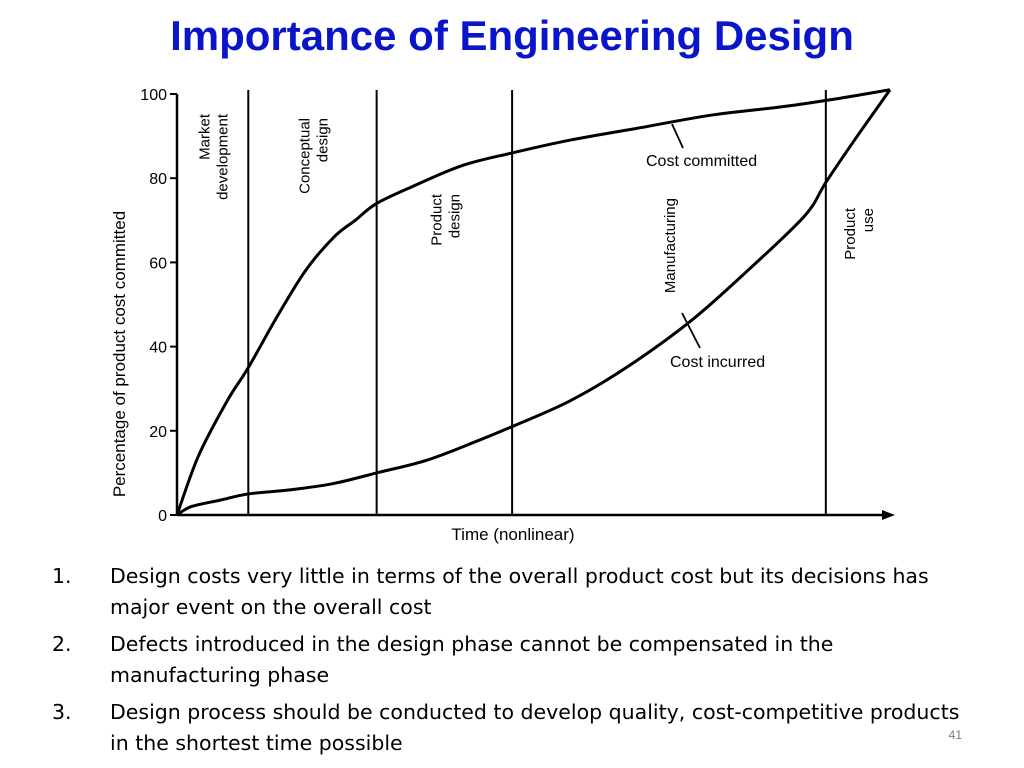 This screenshot has height=768, width=1024. Describe the element at coordinates (158, 179) in the screenshot. I see `y-tick-label: 80` at that location.